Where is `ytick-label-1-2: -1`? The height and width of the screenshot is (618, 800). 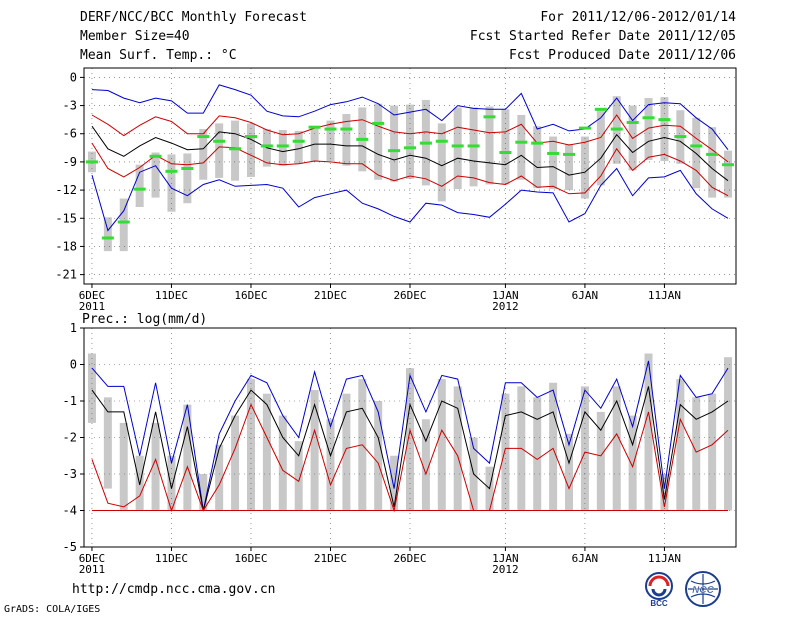
ytick-label-1-2: -1 is located at coordinates (70, 401).